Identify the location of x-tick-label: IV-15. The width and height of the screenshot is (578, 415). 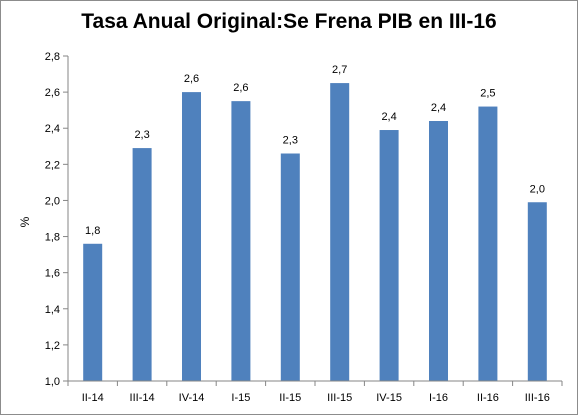
(389, 398).